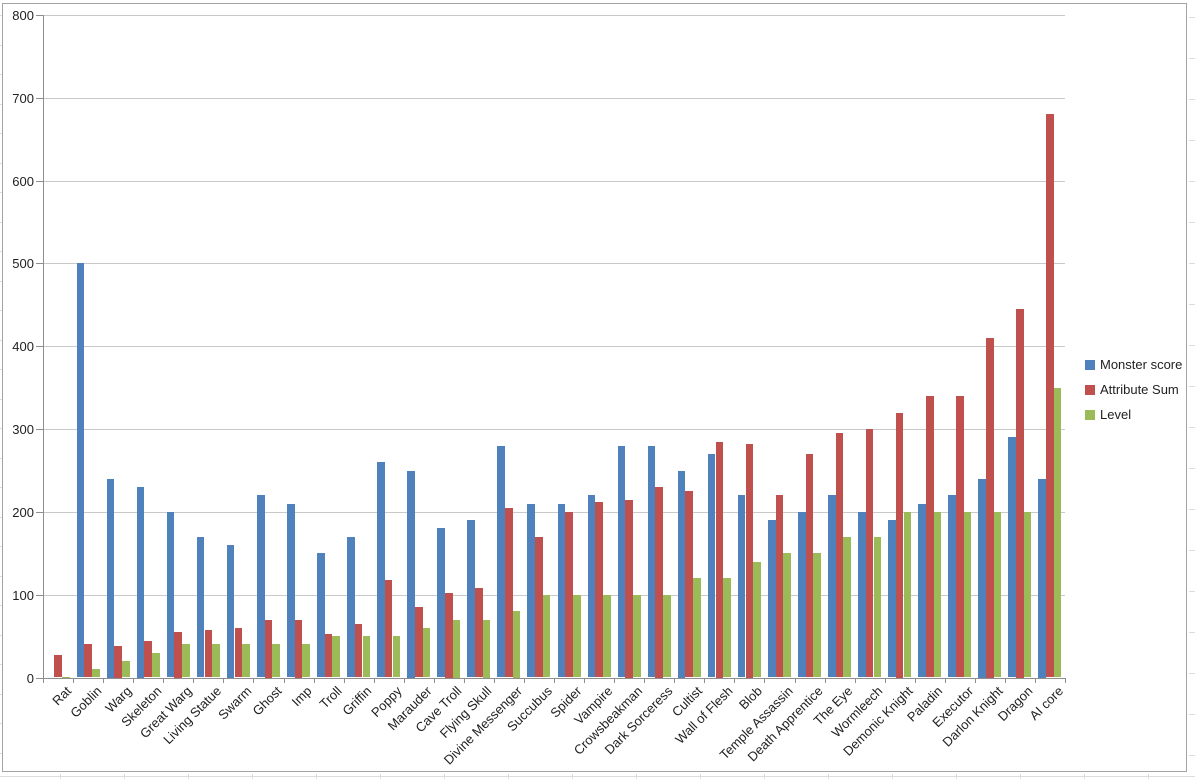 The image size is (1195, 779). What do you see at coordinates (110, 578) in the screenshot?
I see `bar-monster-score-warg` at bounding box center [110, 578].